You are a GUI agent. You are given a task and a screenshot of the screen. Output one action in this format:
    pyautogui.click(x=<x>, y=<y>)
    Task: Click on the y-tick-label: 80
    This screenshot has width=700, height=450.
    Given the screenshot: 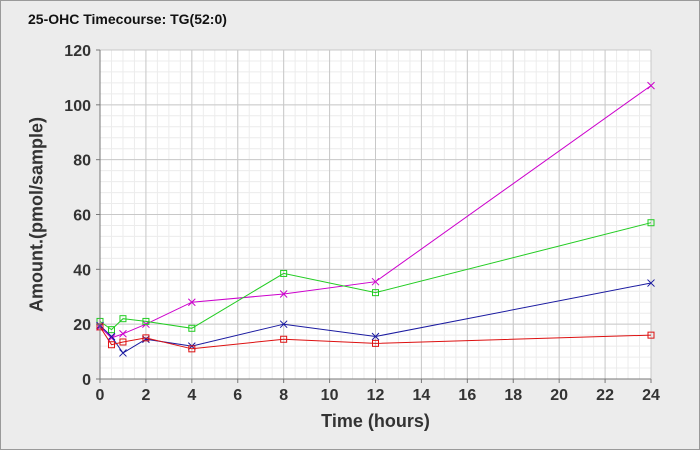 What is the action you would take?
    pyautogui.click(x=82, y=161)
    